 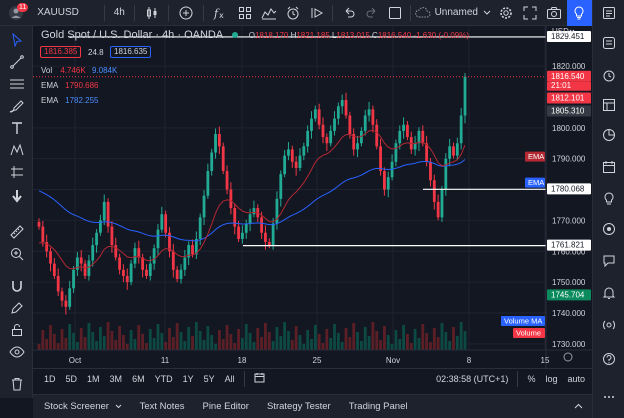 I want to click on range-6m: 6M, so click(x=138, y=378).